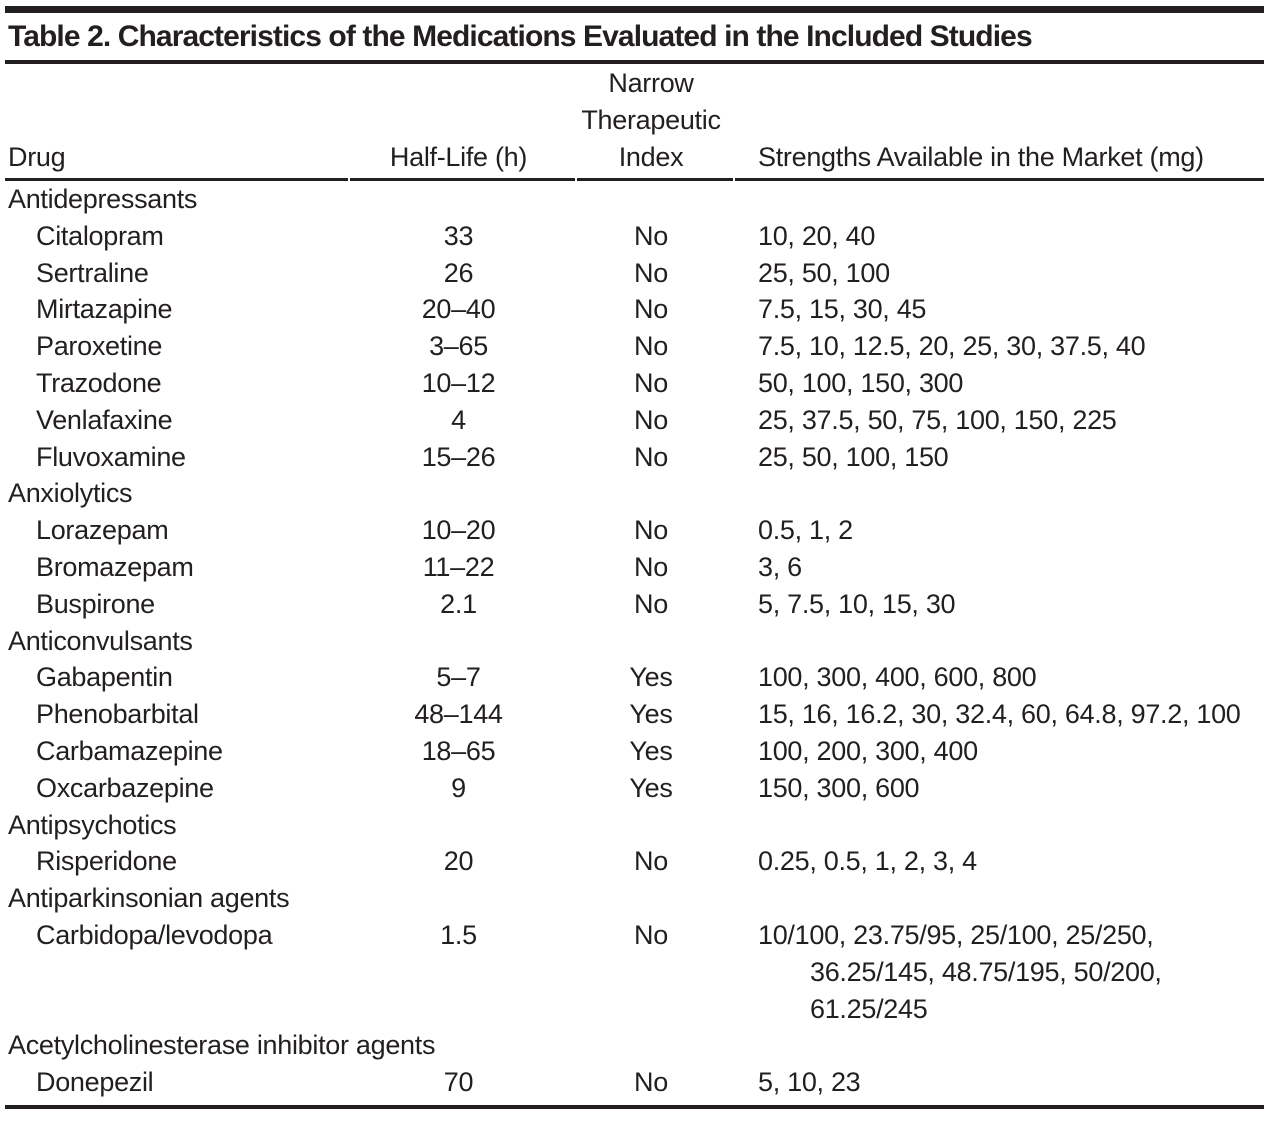 This screenshot has height=1130, width=1269. I want to click on table-row: Mirtazapine 20–40 No 7.5, 15, 30, 45, so click(634, 309).